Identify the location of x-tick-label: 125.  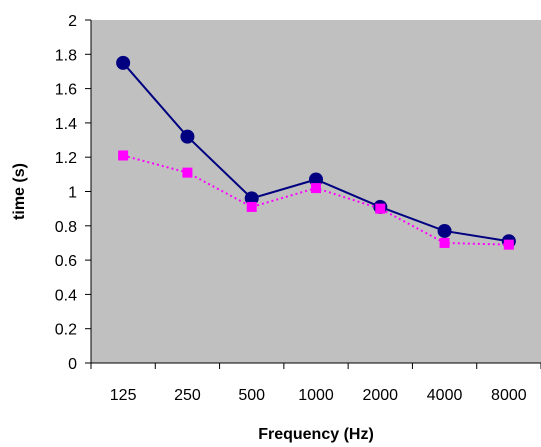
(123, 395).